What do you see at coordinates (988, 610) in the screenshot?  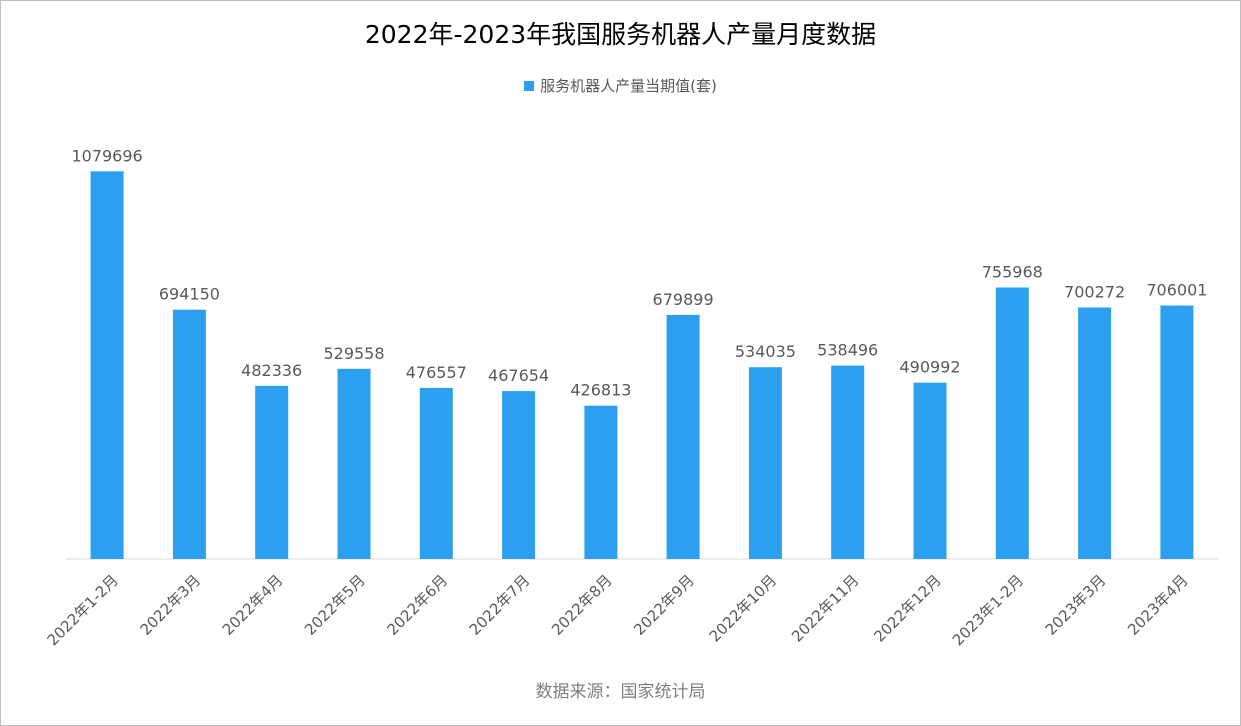 I see `x-tick-label: 2023年1-2月` at bounding box center [988, 610].